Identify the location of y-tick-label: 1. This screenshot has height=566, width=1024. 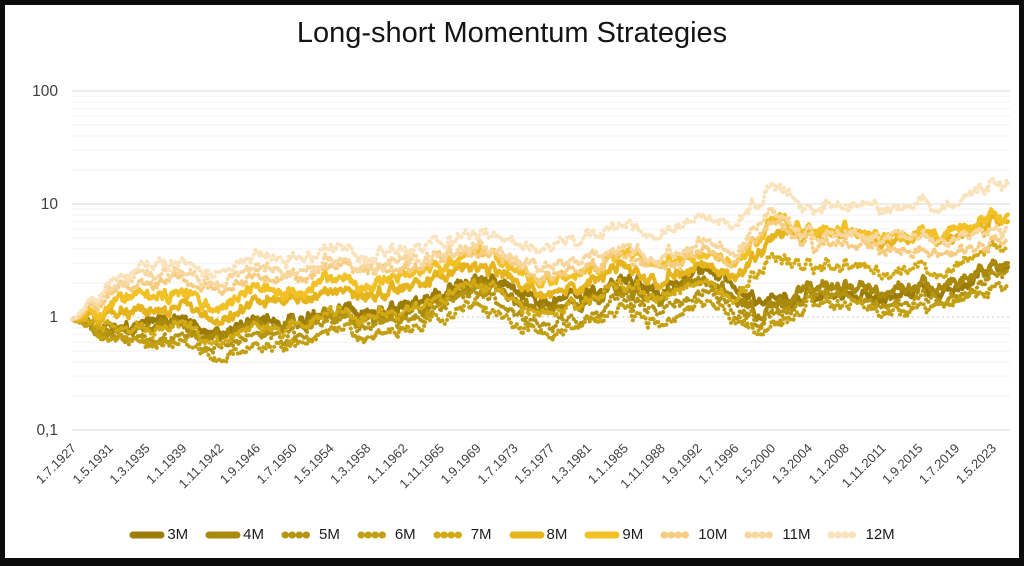
(53, 317).